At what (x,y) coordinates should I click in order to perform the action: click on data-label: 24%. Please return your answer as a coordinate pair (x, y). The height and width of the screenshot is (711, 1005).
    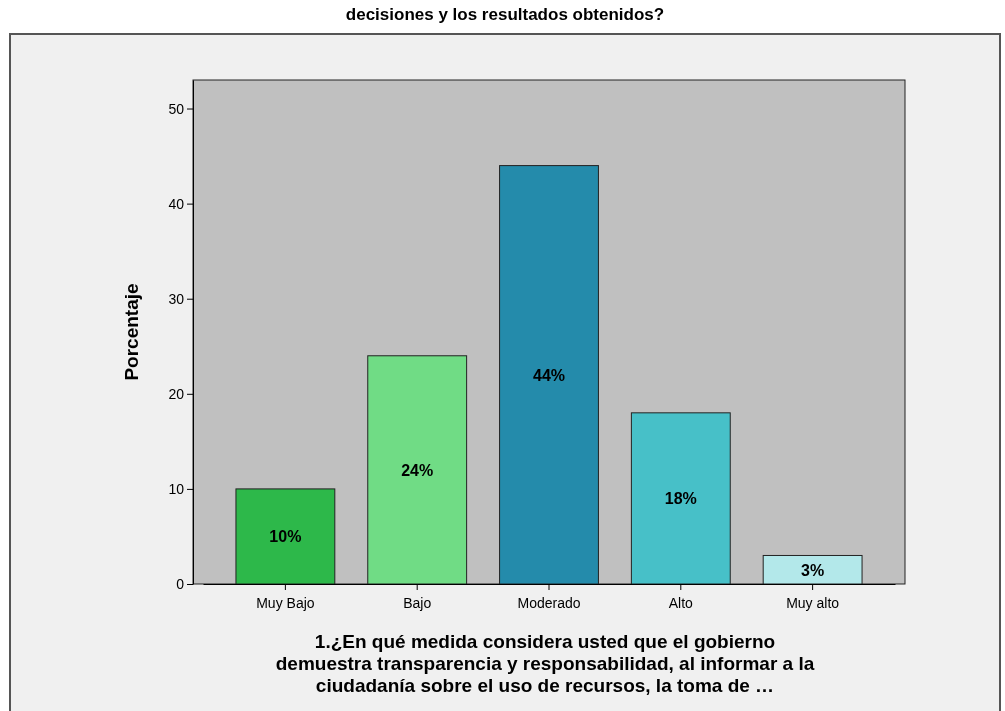
    Looking at the image, I should click on (417, 470).